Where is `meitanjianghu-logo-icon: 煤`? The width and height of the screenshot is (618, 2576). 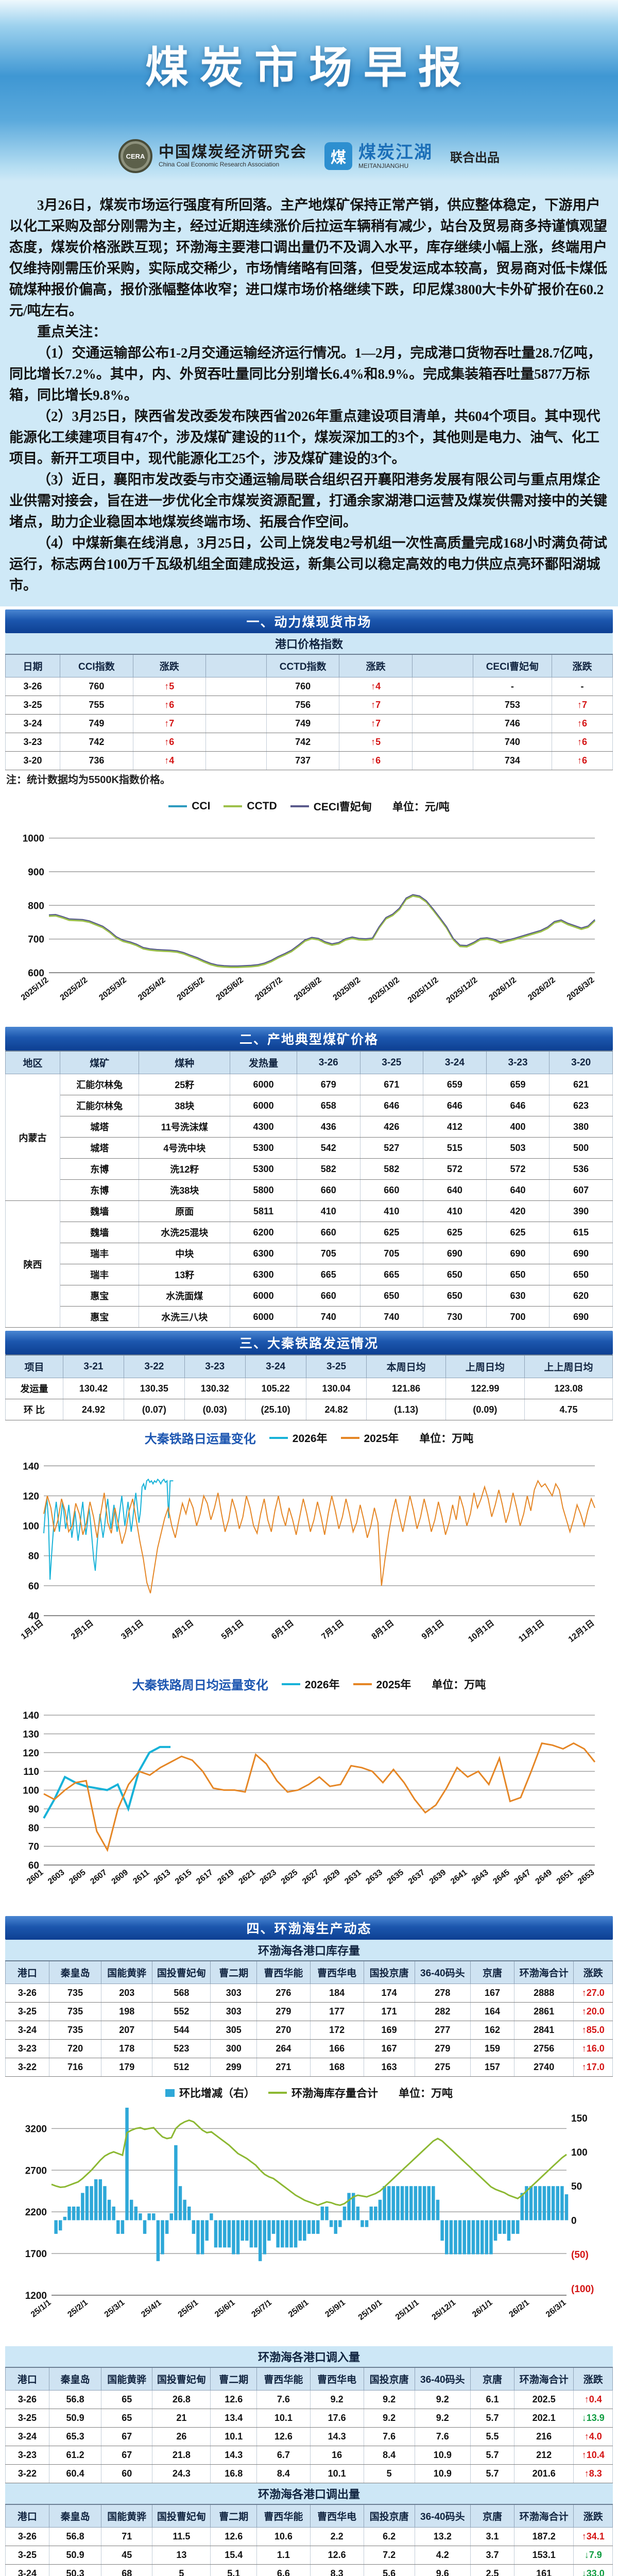
meitanjianghu-logo-icon: 煤 is located at coordinates (338, 156).